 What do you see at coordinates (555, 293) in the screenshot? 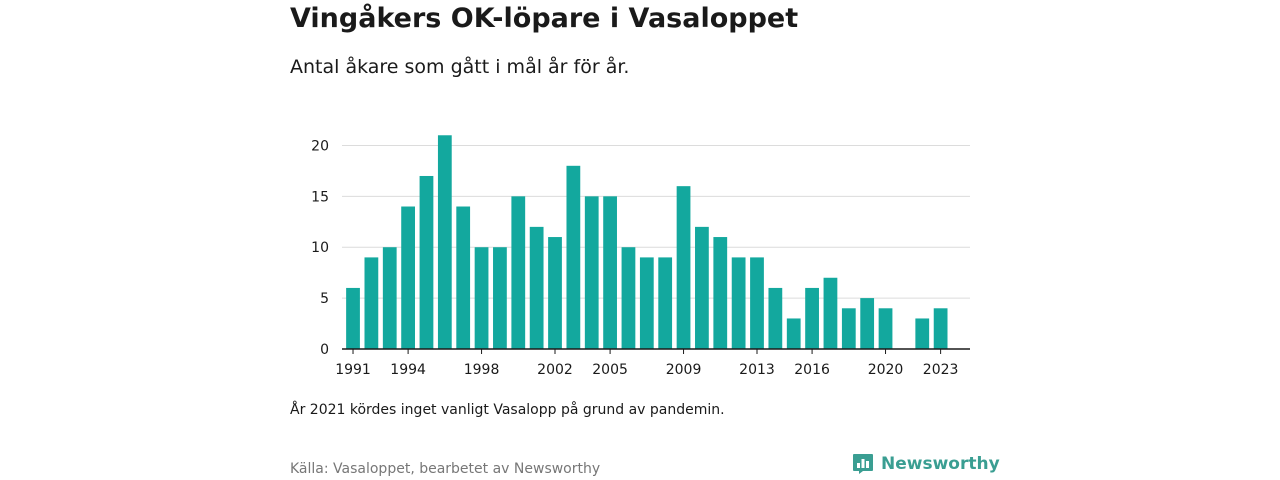
I see `bar-2002` at bounding box center [555, 293].